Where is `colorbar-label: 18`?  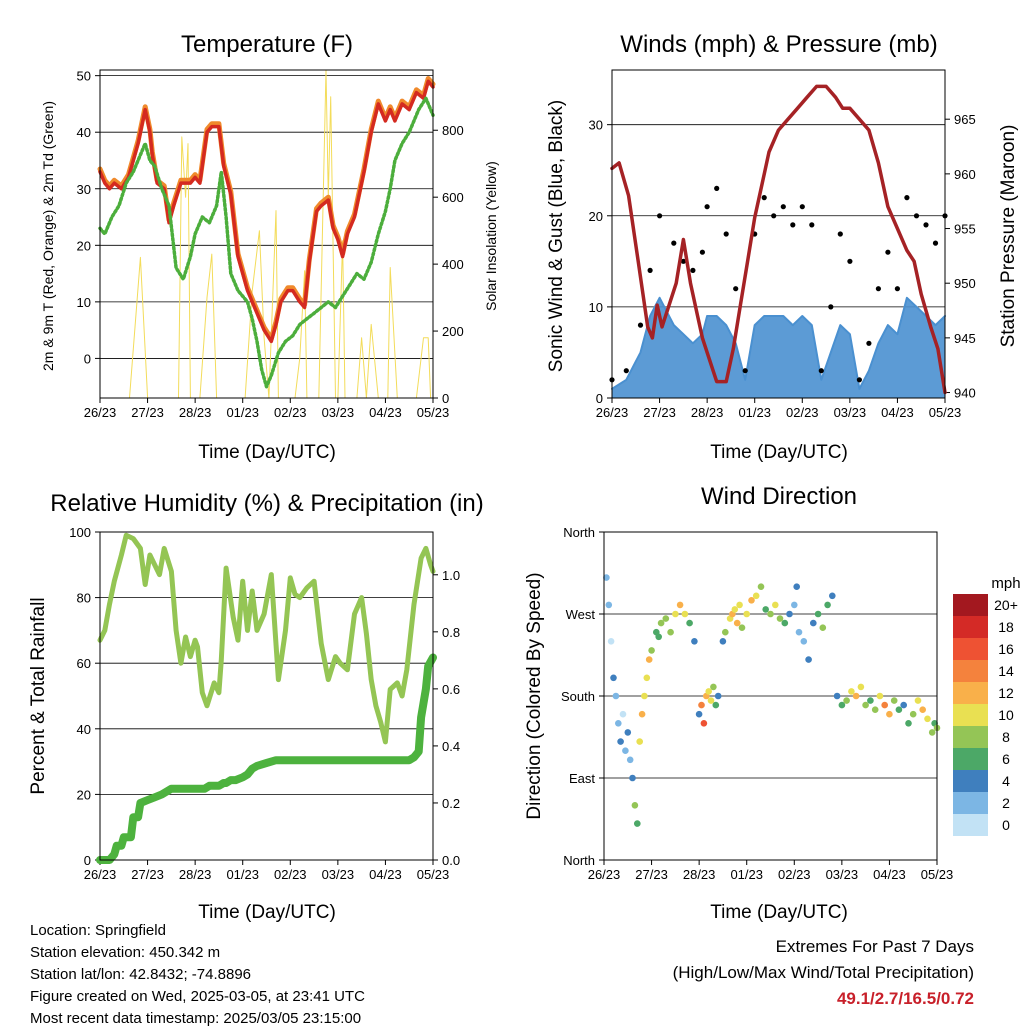
colorbar-label: 18 is located at coordinates (1006, 627).